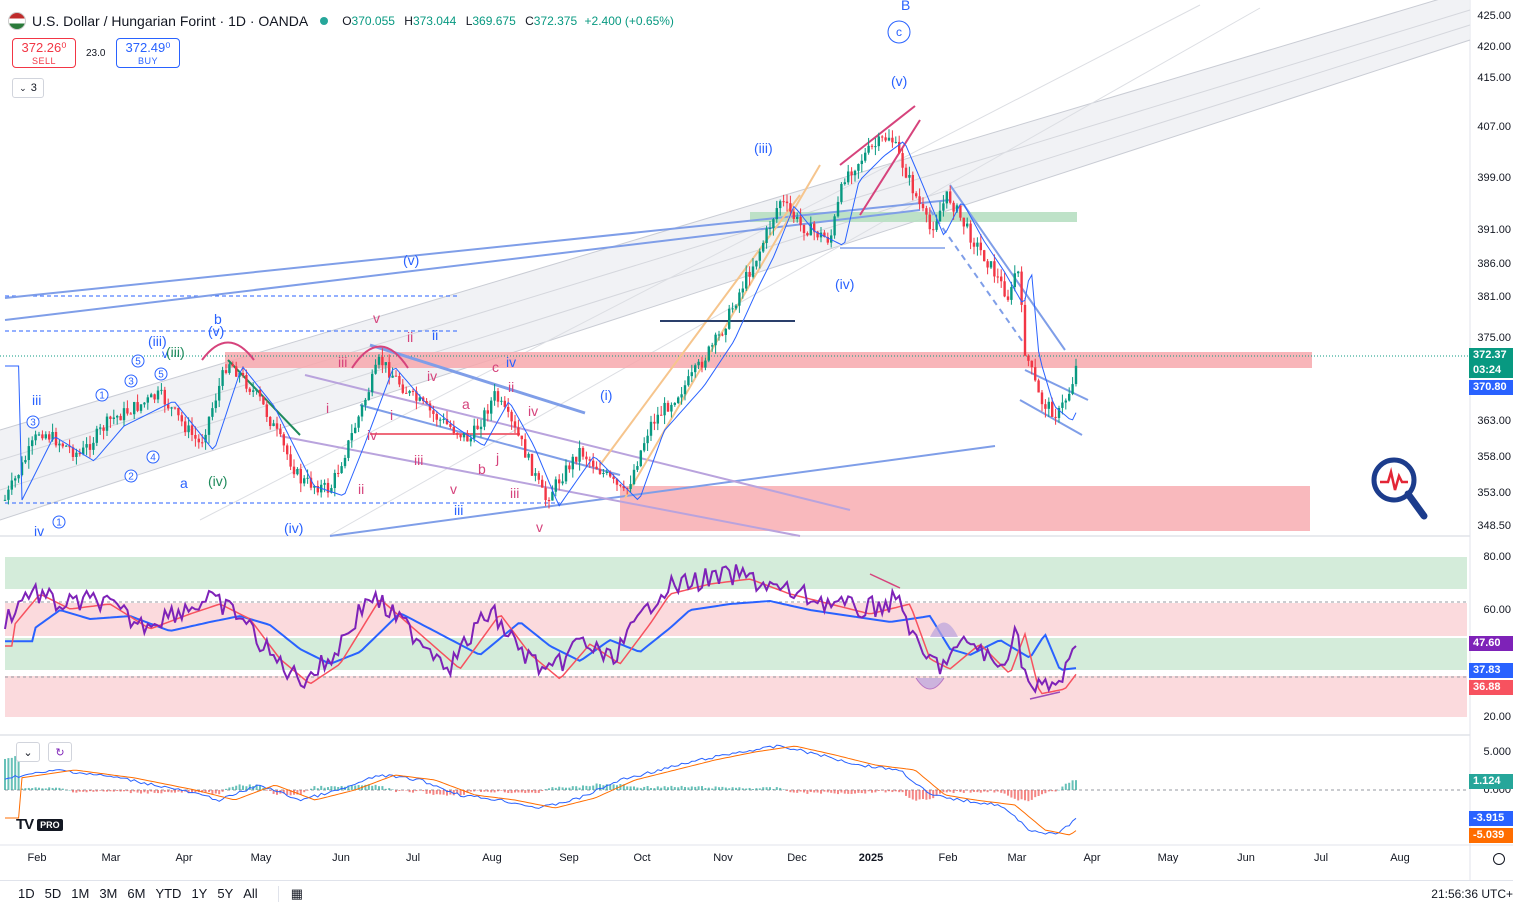 The image size is (1513, 906). Describe the element at coordinates (225, 893) in the screenshot. I see `timeframe-5y: 5Y` at that location.